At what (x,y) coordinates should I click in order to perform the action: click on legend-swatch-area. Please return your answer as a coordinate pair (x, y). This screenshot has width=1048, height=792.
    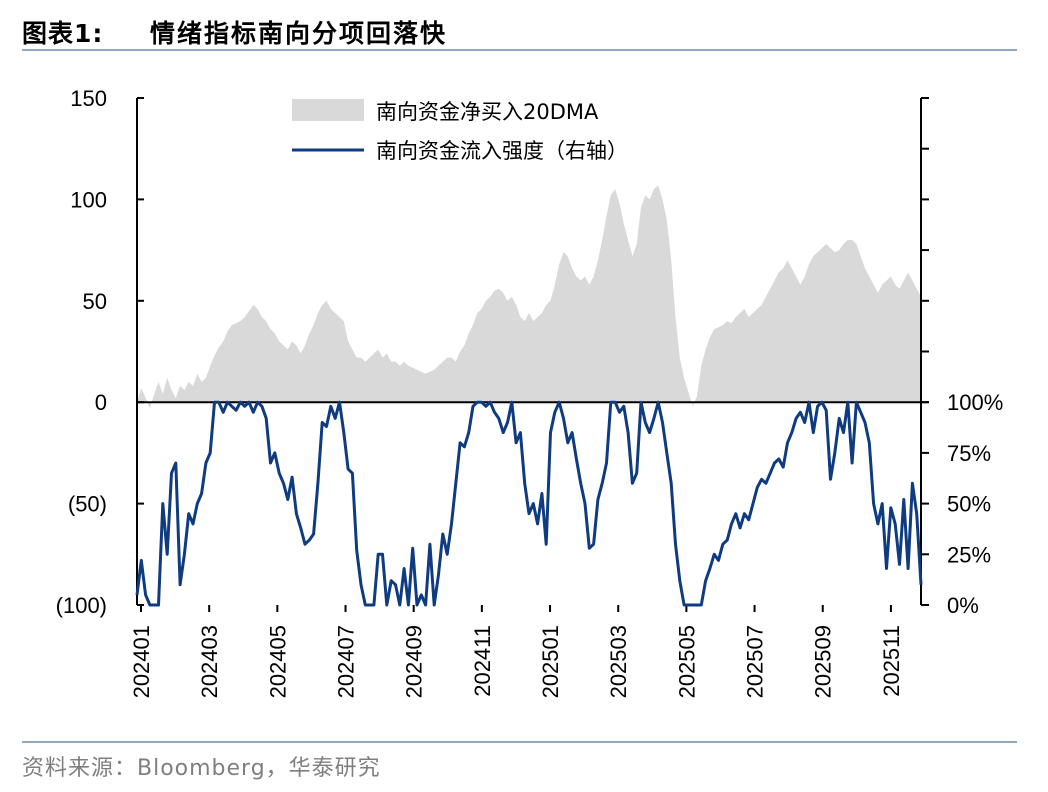
    Looking at the image, I should click on (328, 110).